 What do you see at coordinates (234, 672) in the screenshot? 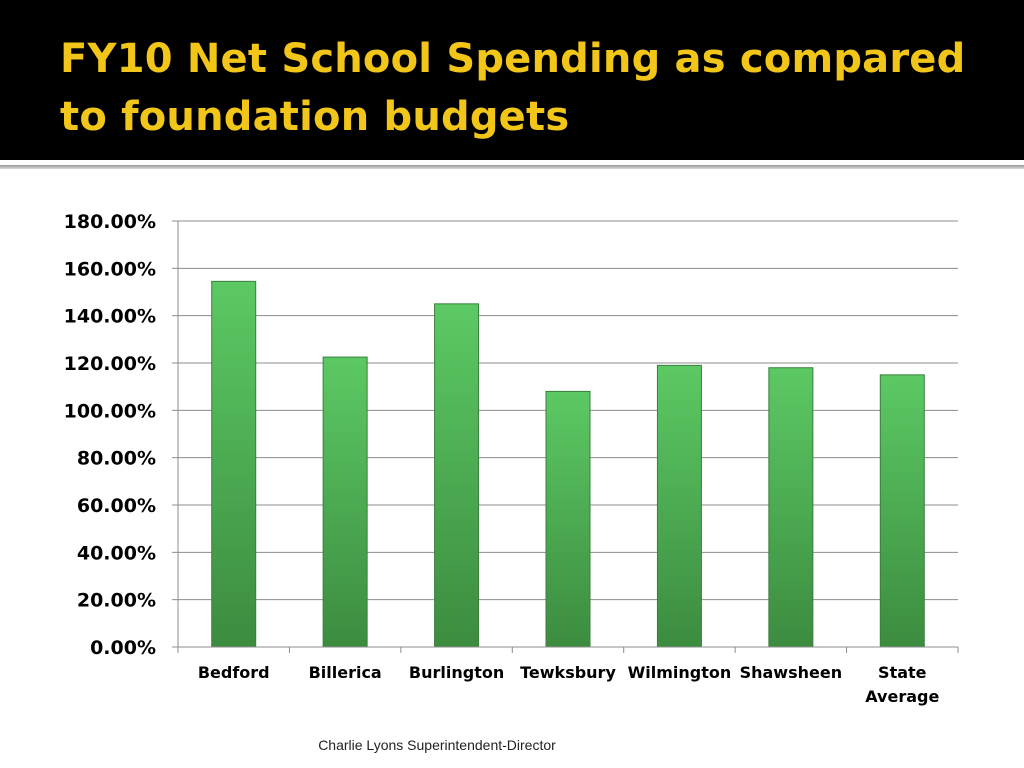
I see `x-category-label: Bedford` at bounding box center [234, 672].